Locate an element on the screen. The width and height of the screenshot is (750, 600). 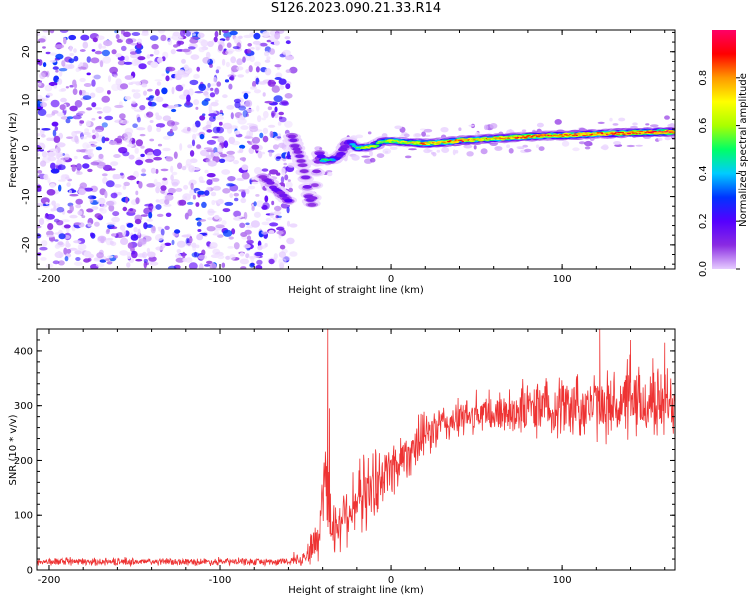
colorbar-tick-label: 0.8 is located at coordinates (703, 78).